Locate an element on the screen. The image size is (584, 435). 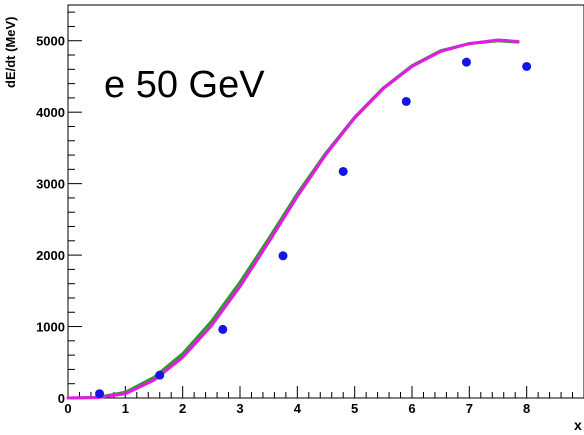
x-tick-label: 3 is located at coordinates (239, 408).